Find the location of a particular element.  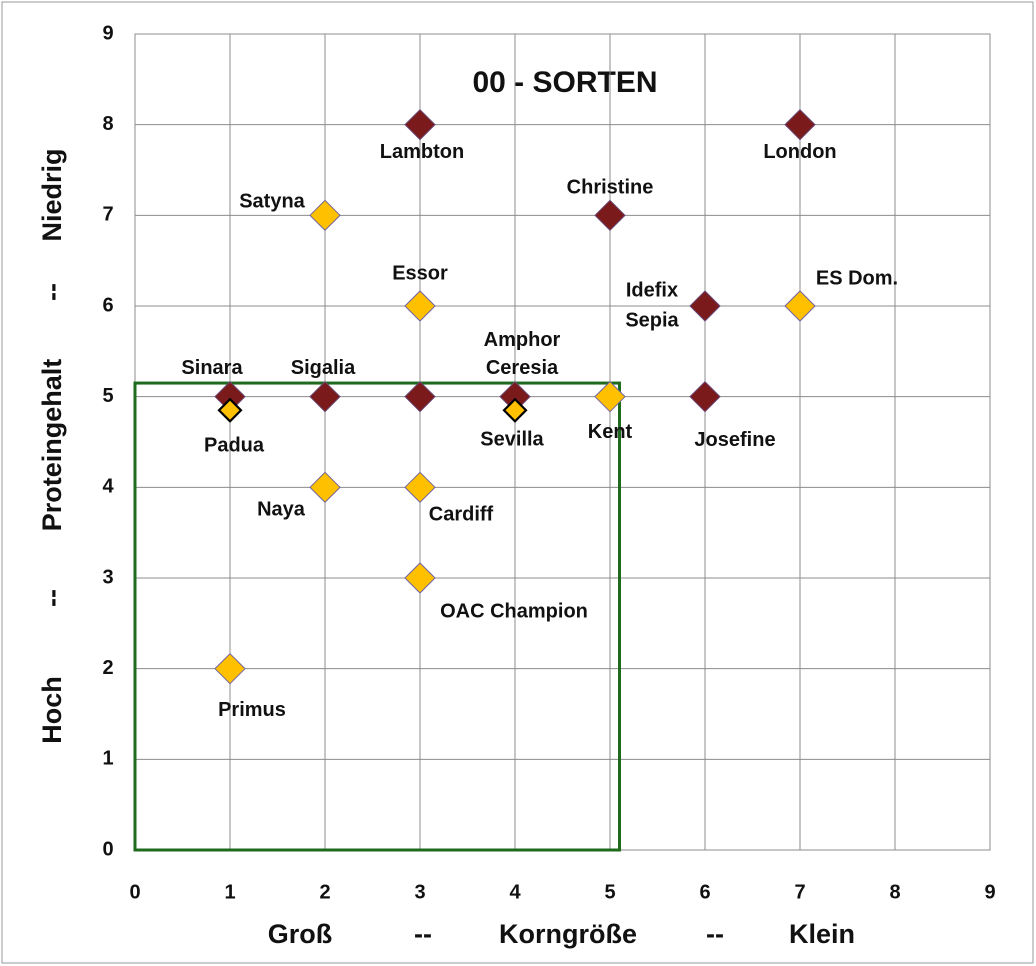

x-tick-label: 3 is located at coordinates (419, 892).